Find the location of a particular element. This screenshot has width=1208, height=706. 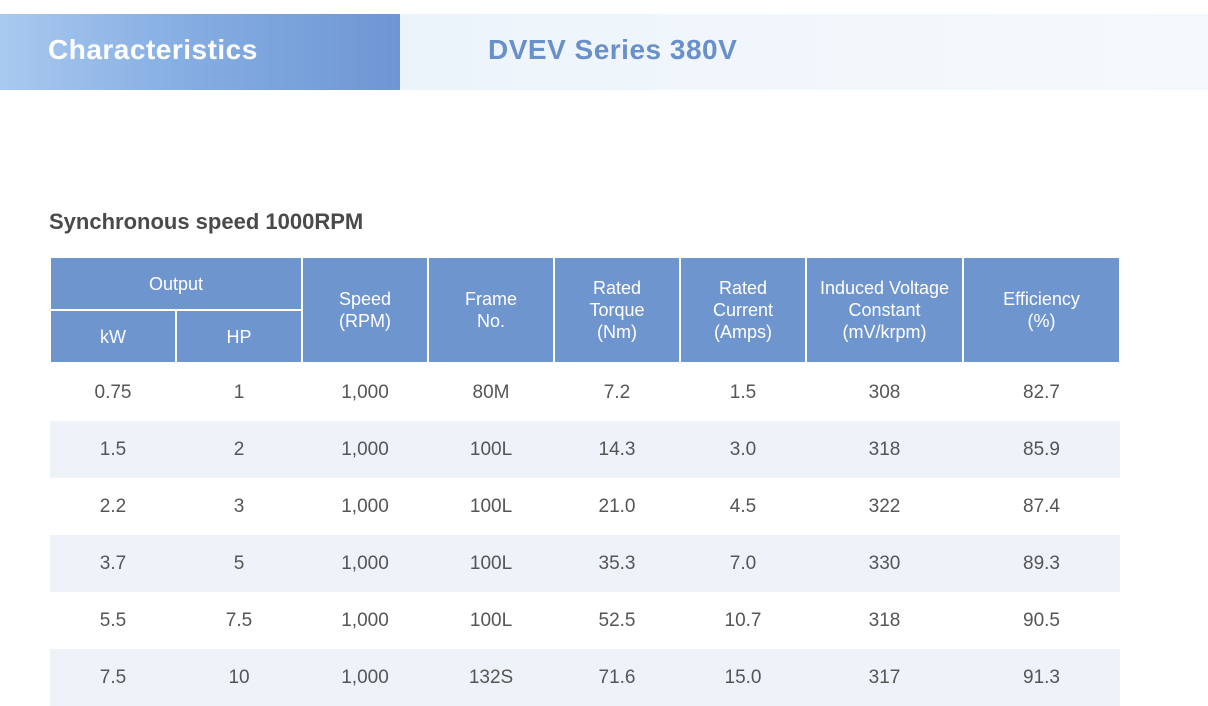

header-voltage-line2: Constant is located at coordinates (884, 310).